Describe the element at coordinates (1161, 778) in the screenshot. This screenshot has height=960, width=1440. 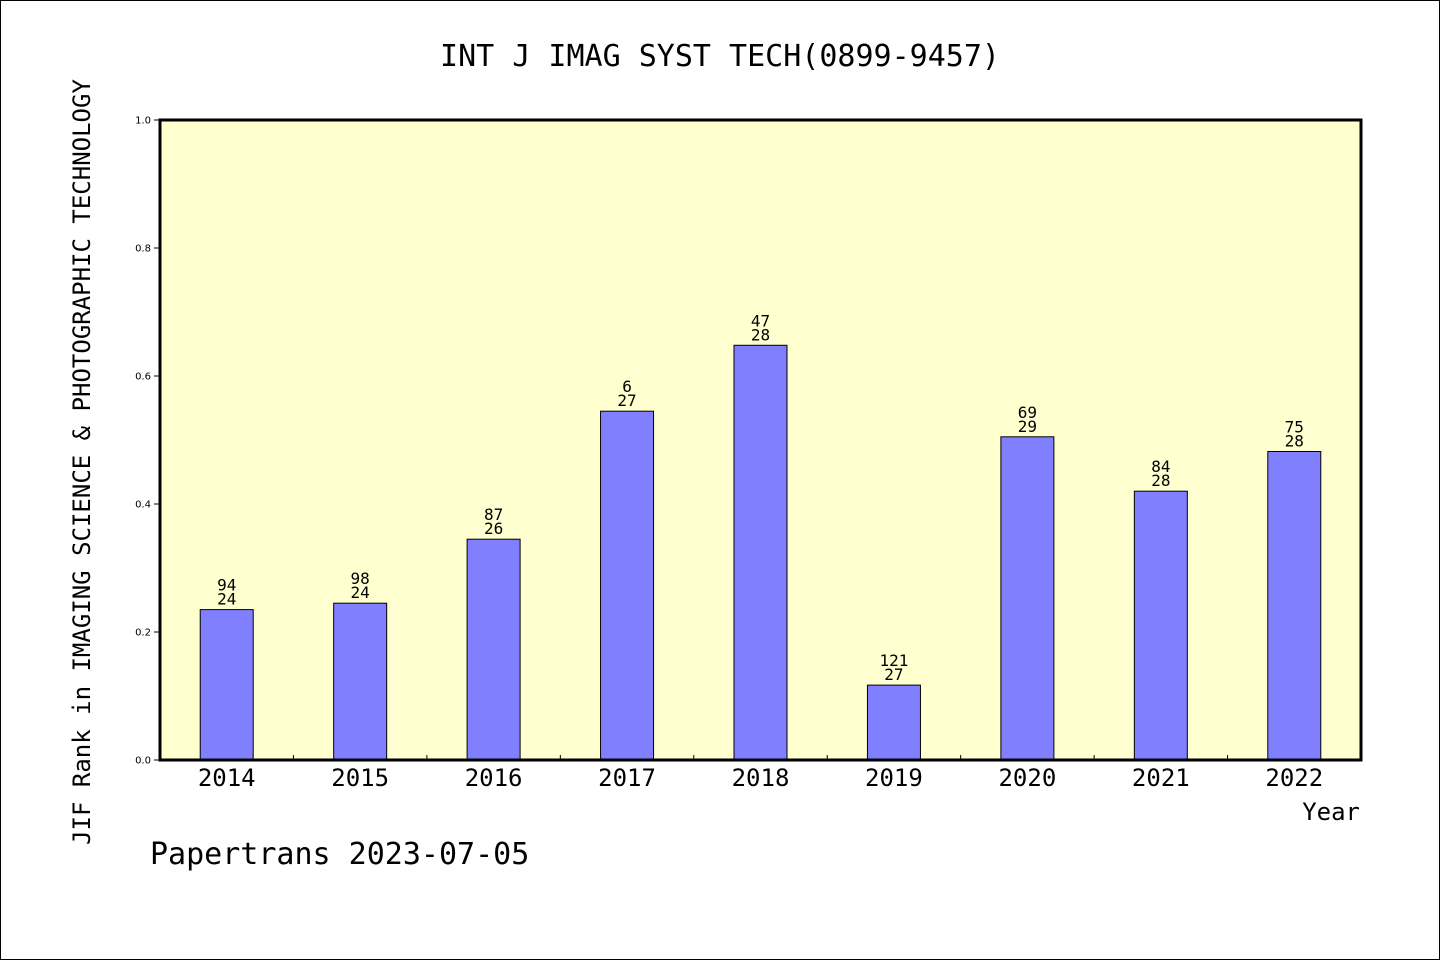
I see `x-tick-label: 2021` at that location.